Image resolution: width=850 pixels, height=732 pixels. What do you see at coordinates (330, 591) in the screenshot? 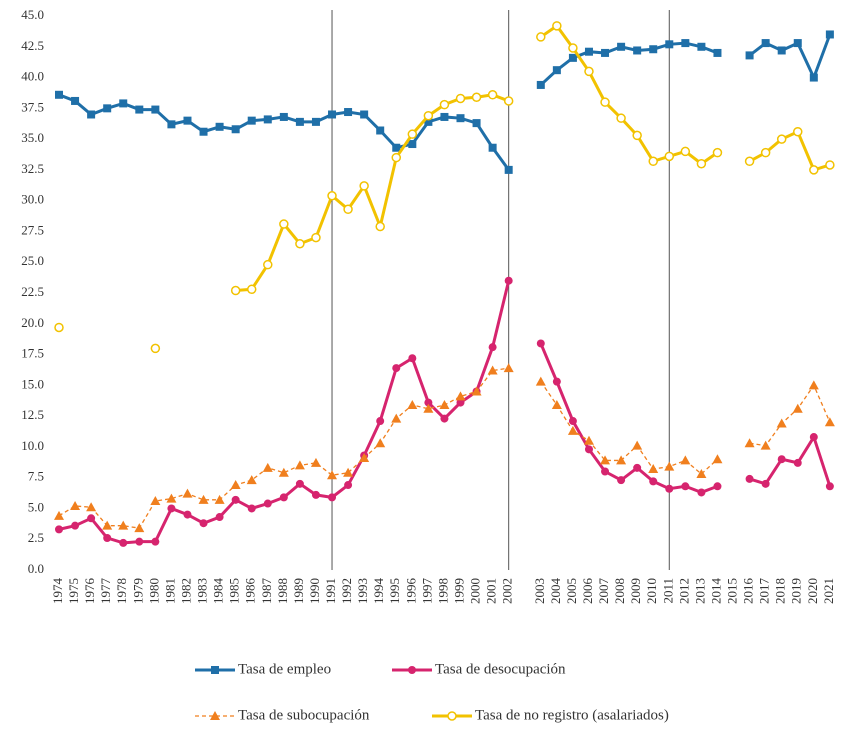
I see `x-tick-label: 1991` at bounding box center [330, 591].